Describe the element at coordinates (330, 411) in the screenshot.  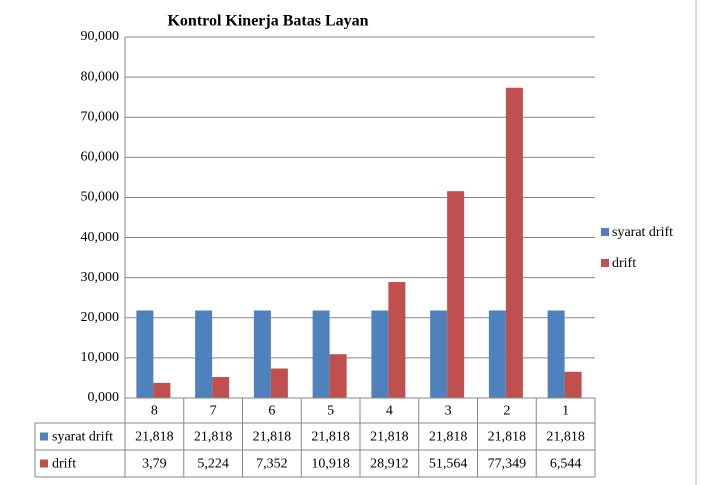
I see `x-tick-label: 5` at that location.